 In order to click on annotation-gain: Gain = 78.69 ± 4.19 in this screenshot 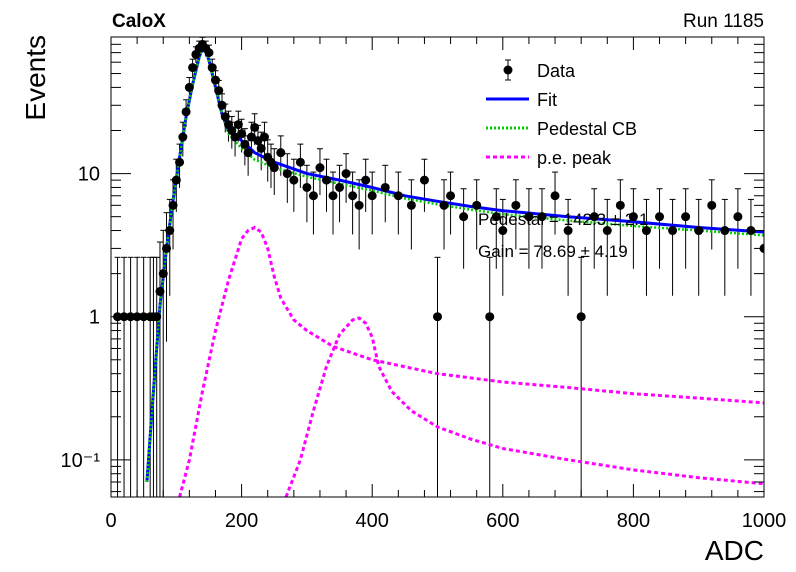, I will do `click(553, 251)`.